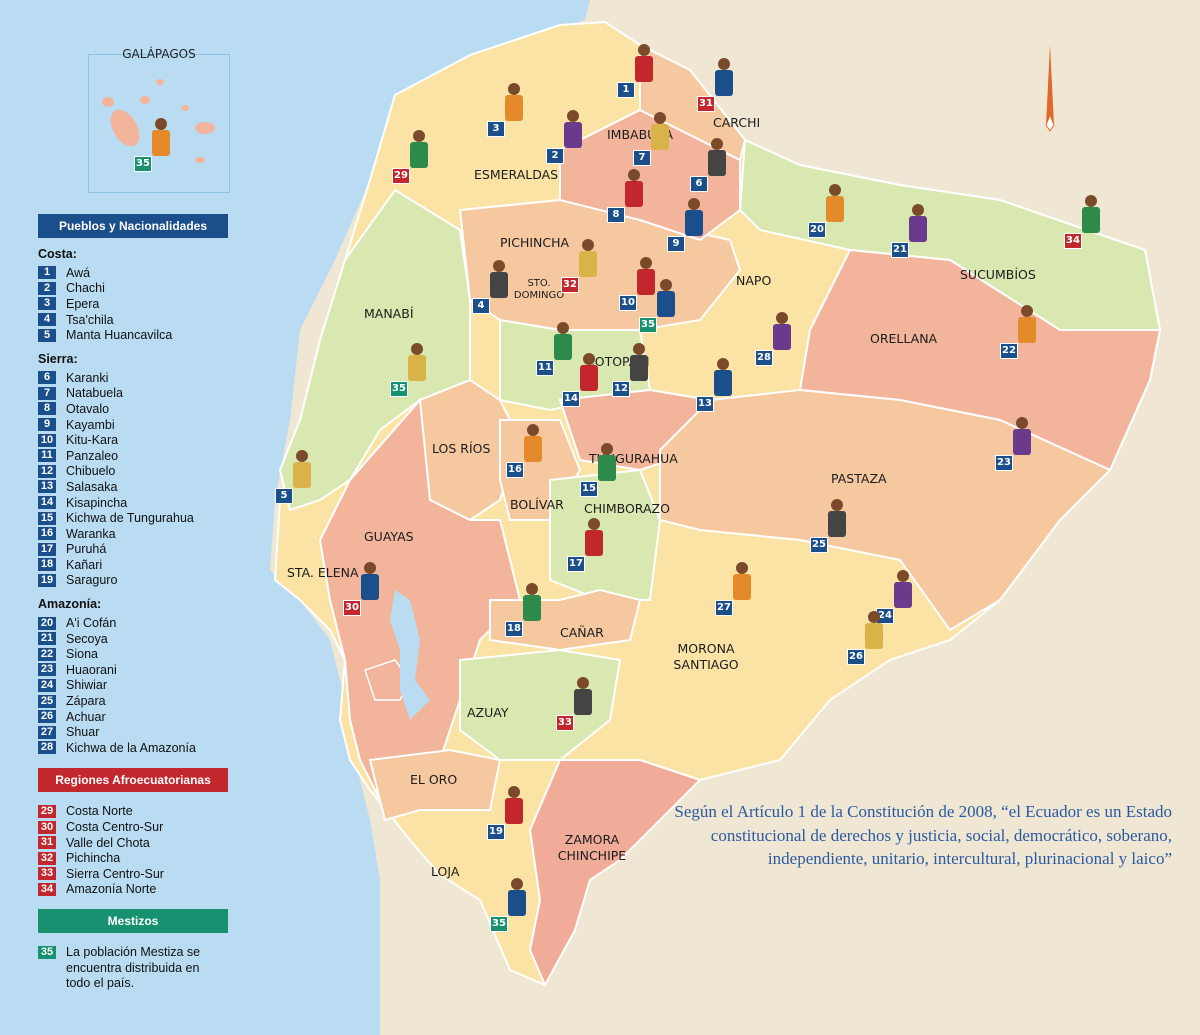 The width and height of the screenshot is (1200, 1035). I want to click on province-label: MORONA SANTIAGO, so click(706, 656).